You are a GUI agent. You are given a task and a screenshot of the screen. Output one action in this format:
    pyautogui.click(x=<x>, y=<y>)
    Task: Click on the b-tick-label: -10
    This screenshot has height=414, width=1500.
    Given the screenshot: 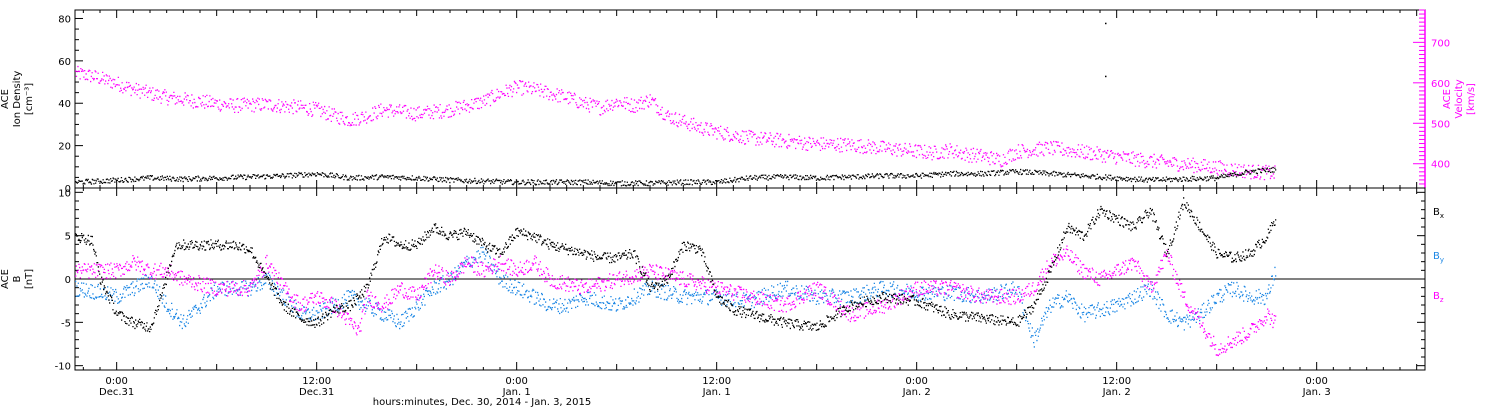 What is the action you would take?
    pyautogui.click(x=63, y=367)
    